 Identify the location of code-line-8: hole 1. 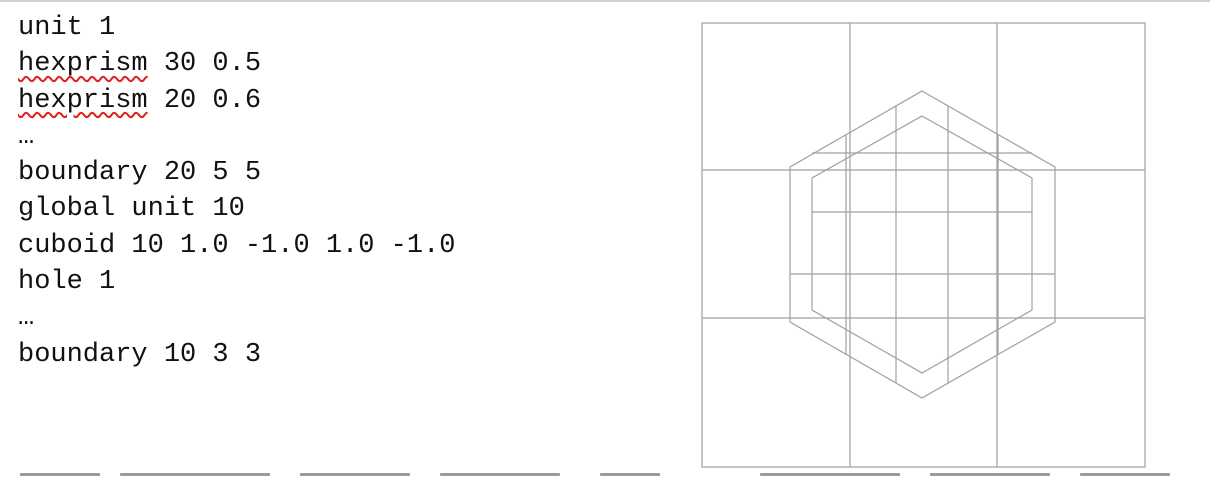
(236, 282).